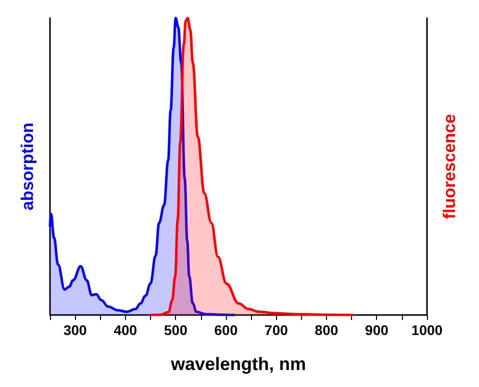 This screenshot has height=387, width=479. Describe the element at coordinates (276, 330) in the screenshot. I see `x-tick-label: 700` at that location.